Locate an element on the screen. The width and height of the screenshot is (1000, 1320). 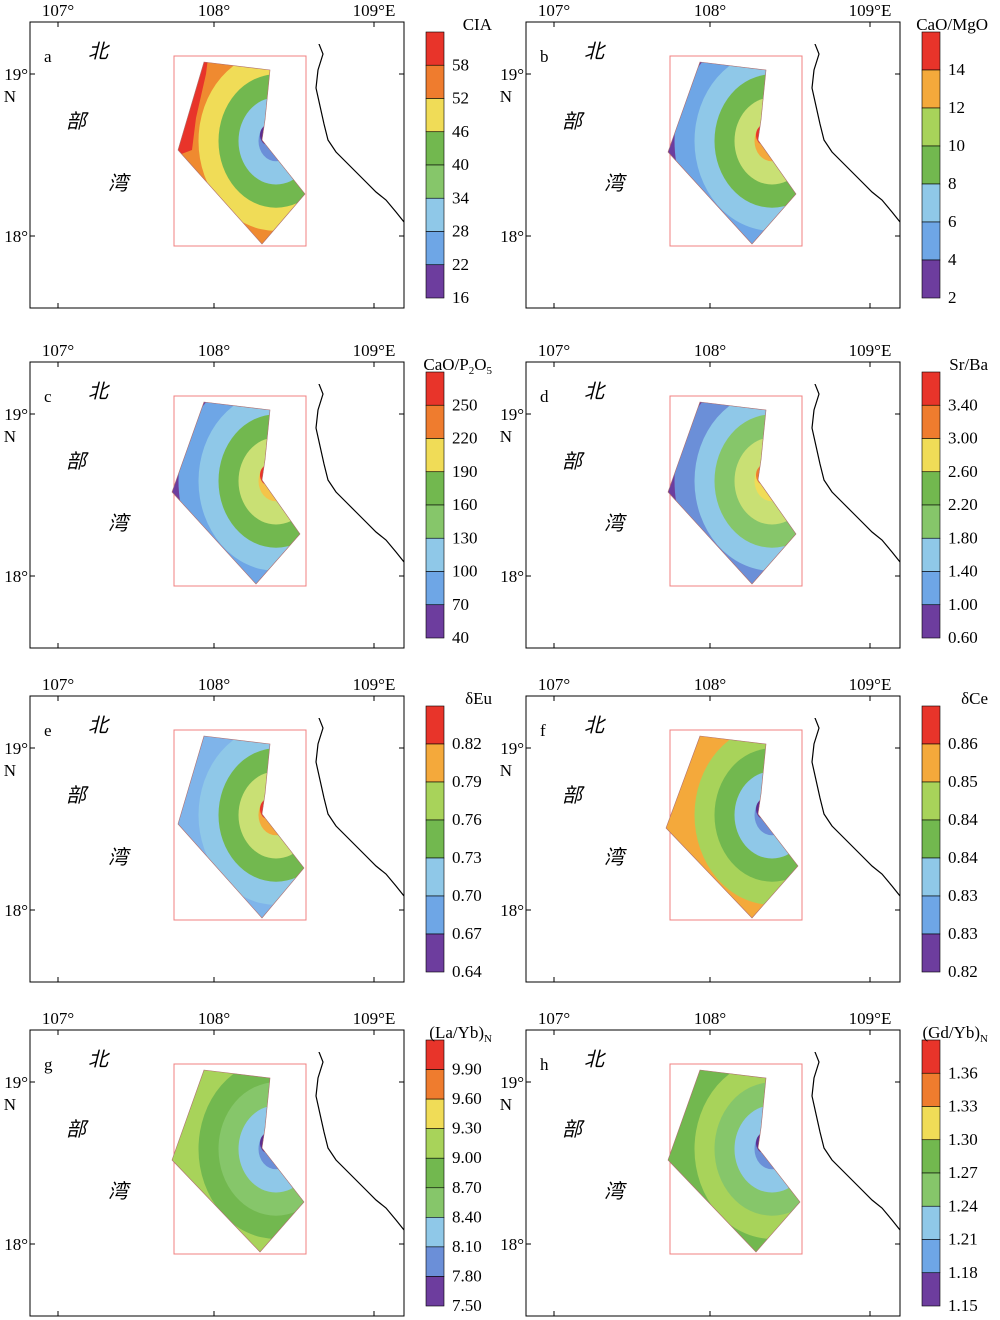
legend-value: 10 is located at coordinates (956, 145).